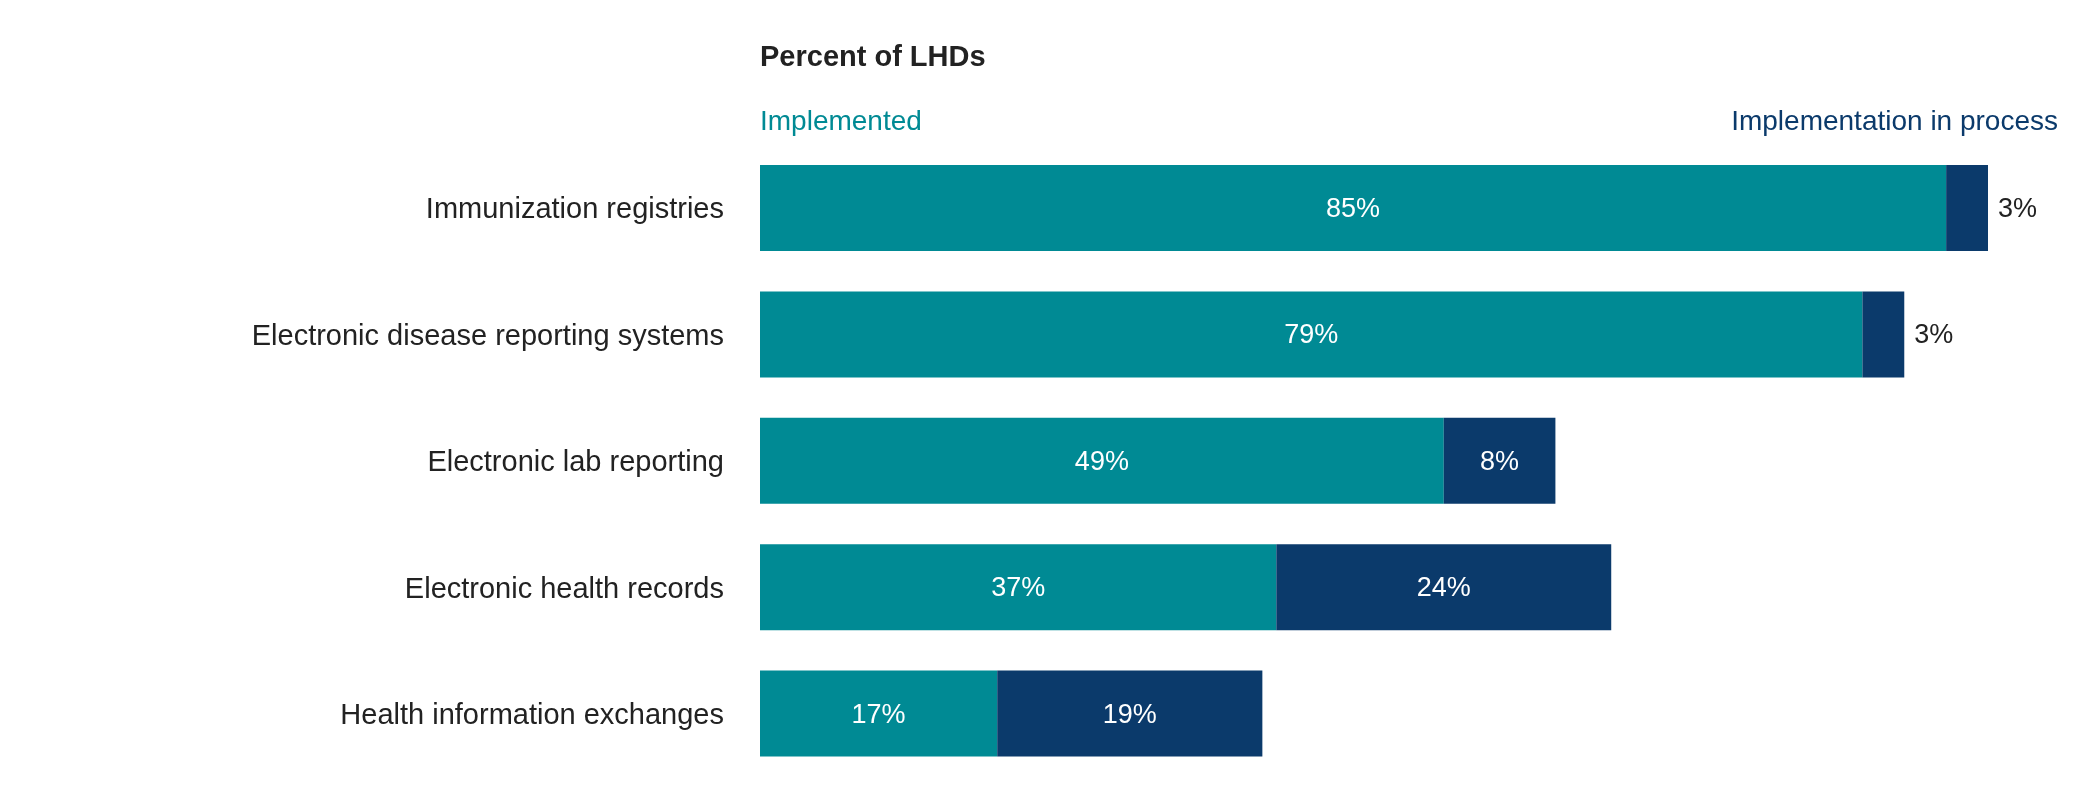  I want to click on data-label: 49%, so click(1101, 460).